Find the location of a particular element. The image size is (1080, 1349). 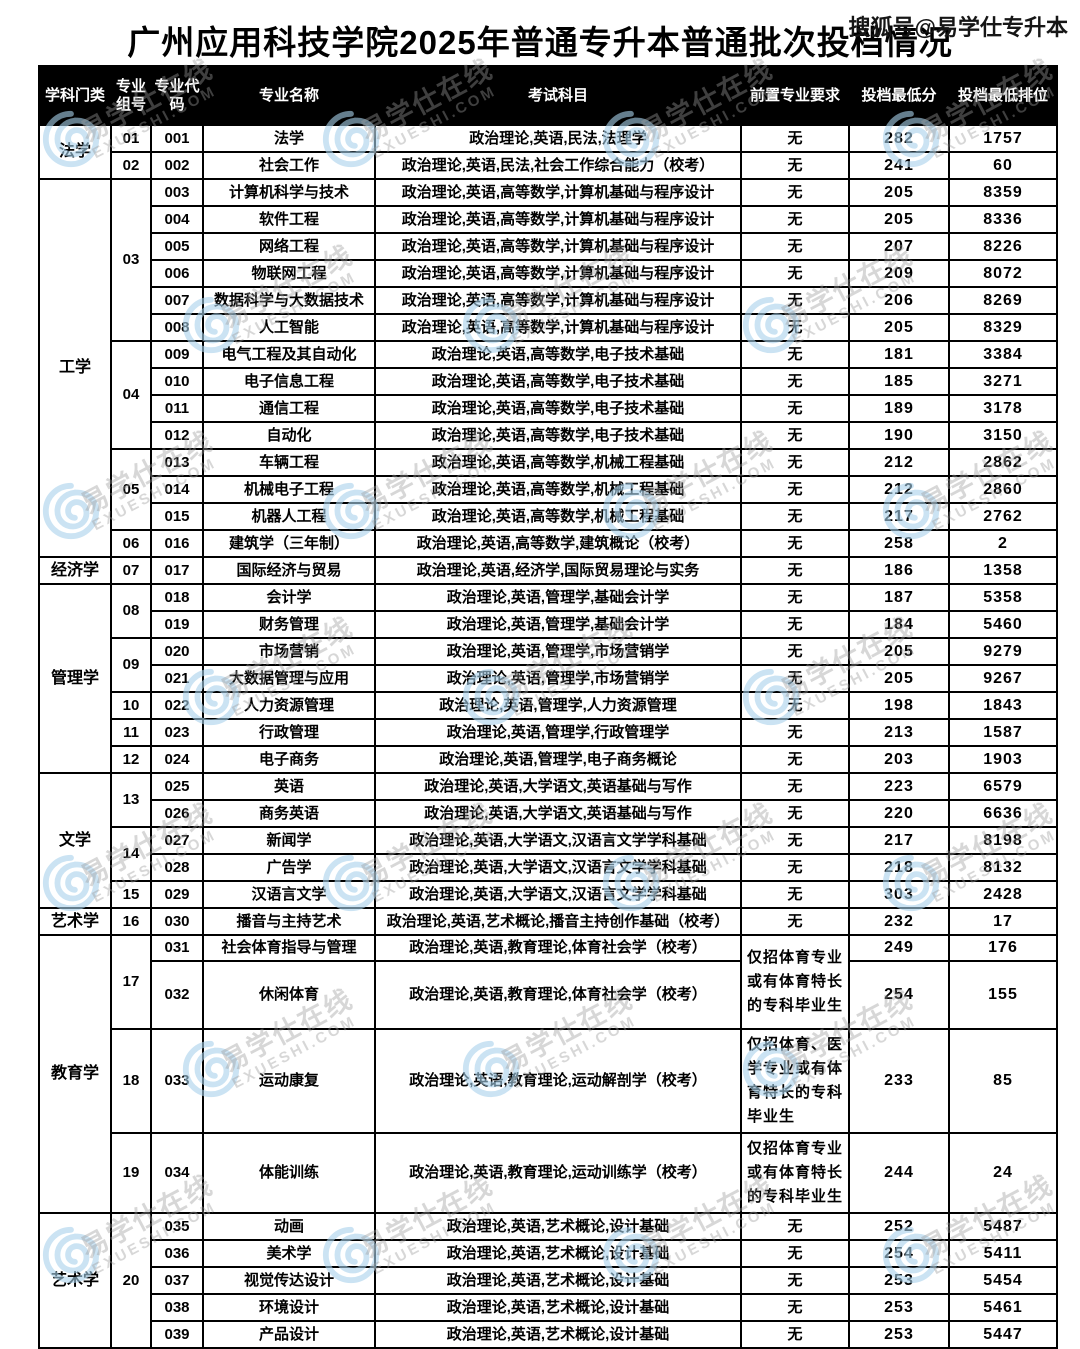

subjects-cell: 政治理论,英语,艺术概论,设计基础 is located at coordinates (558, 1307).